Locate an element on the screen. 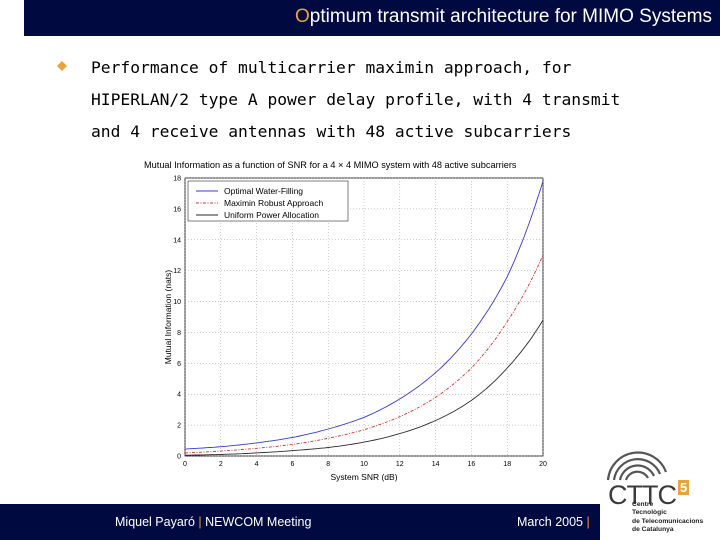 This screenshot has height=540, width=720. logo-wordmark: CTTC 5 is located at coordinates (649, 495).